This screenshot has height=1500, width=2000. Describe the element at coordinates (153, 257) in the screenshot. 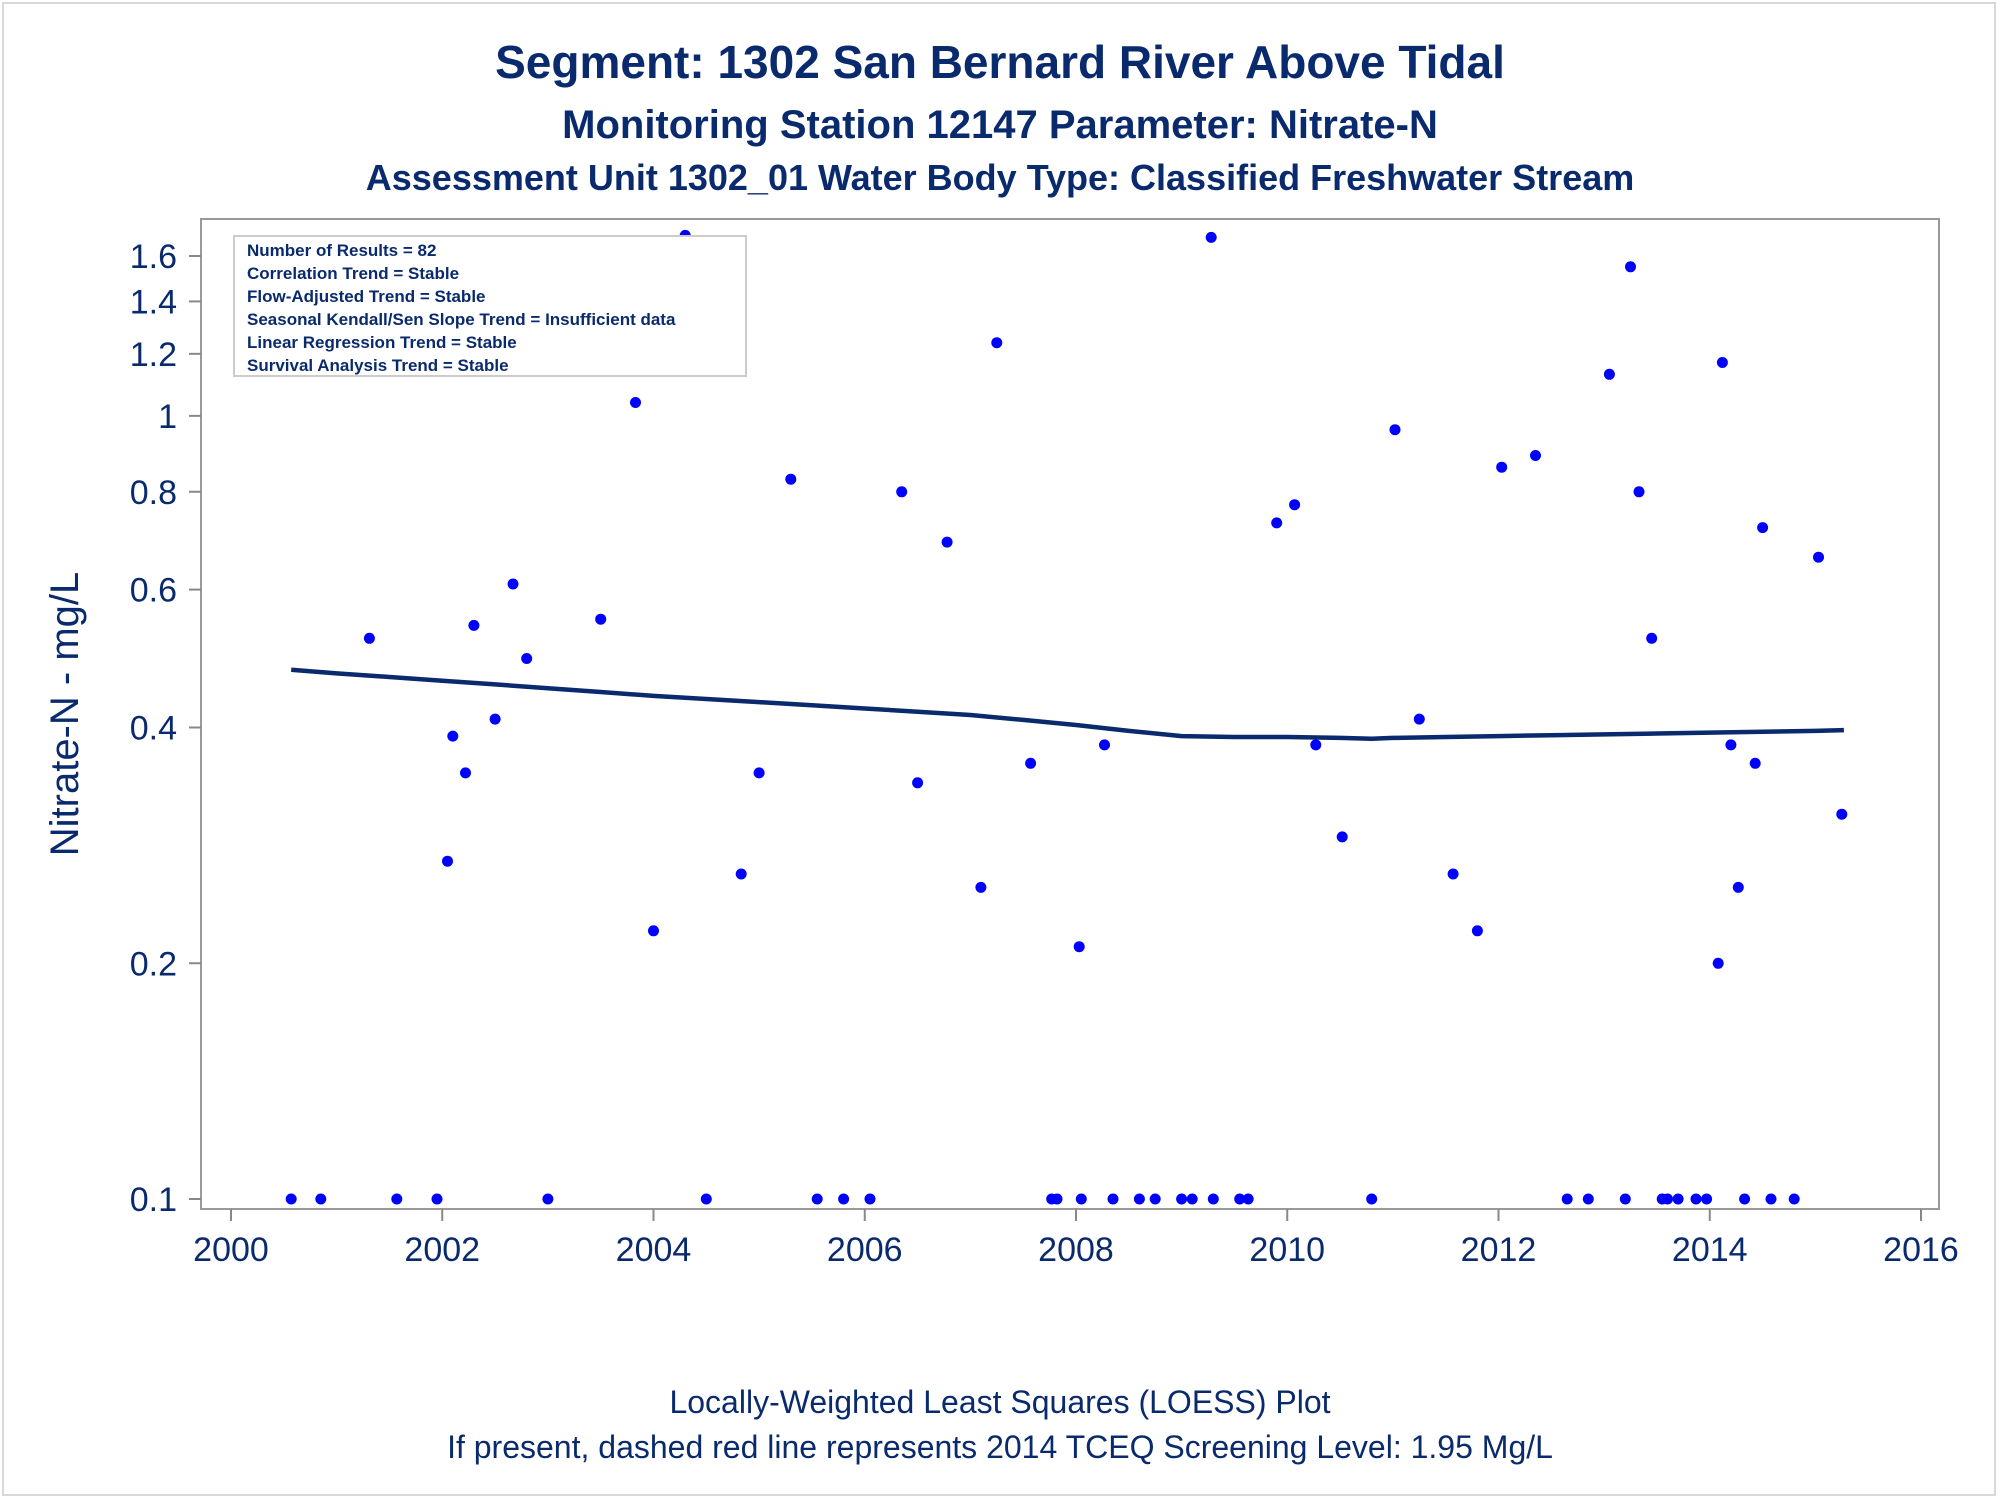

I see `y-tick-label: 1.6` at that location.